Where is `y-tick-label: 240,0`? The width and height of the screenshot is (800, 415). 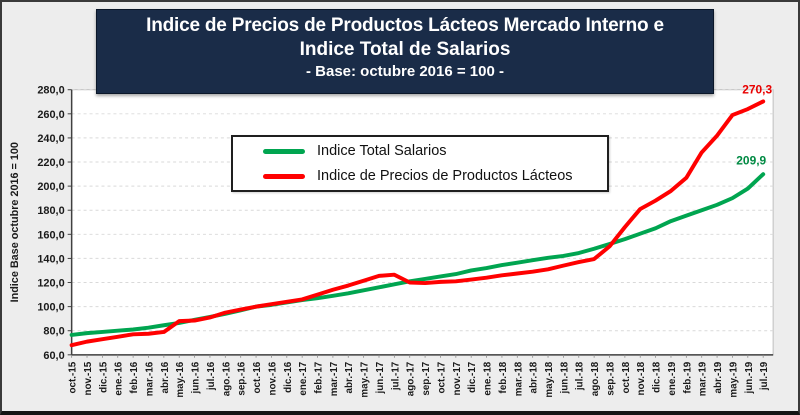
y-tick-label: 240,0 is located at coordinates (50, 139).